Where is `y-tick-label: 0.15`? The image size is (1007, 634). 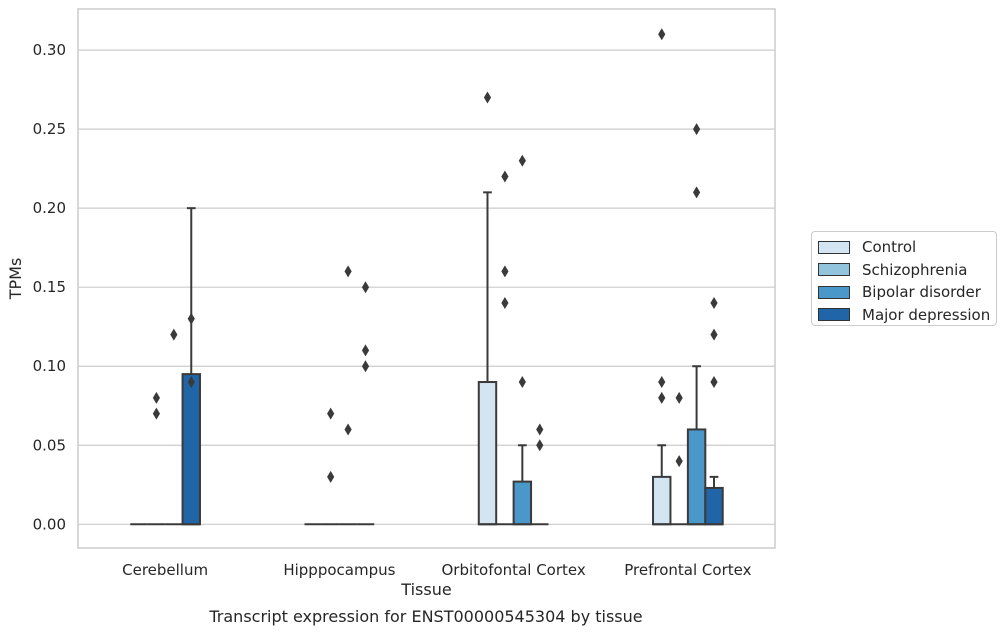
y-tick-label: 0.15 is located at coordinates (49, 287).